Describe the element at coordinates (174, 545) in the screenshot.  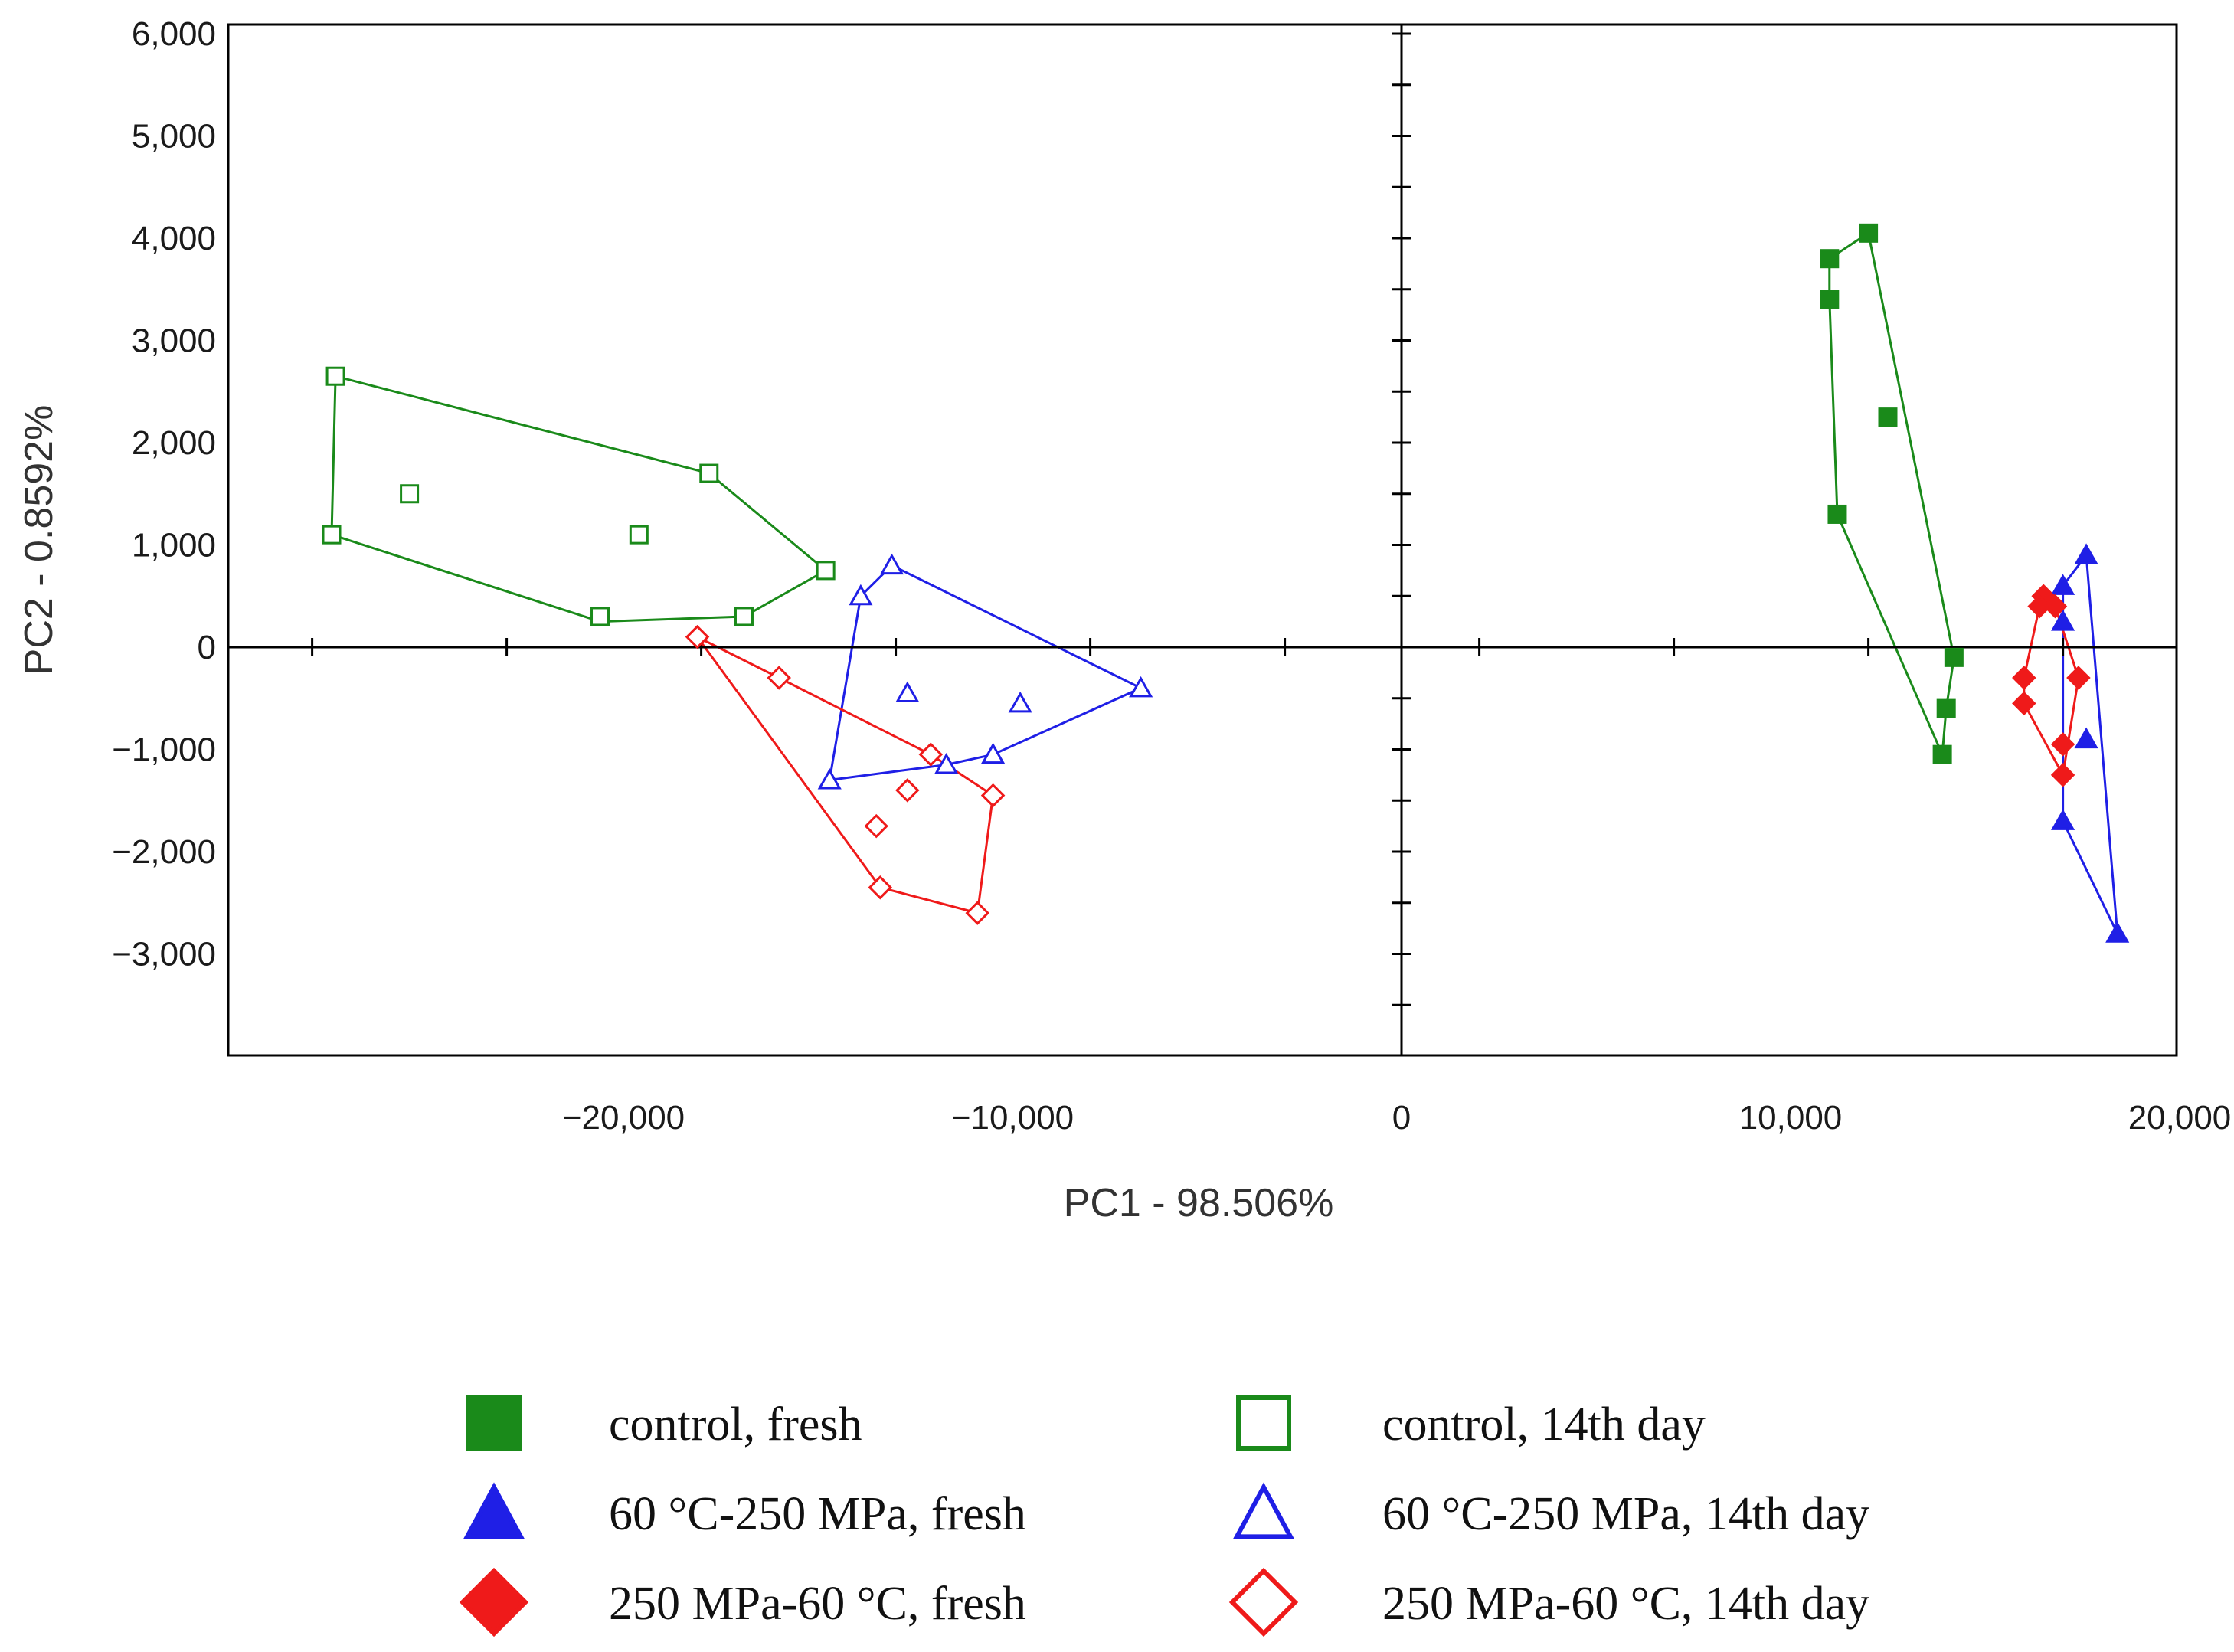
I see `y-tick-label: 1,000` at that location.